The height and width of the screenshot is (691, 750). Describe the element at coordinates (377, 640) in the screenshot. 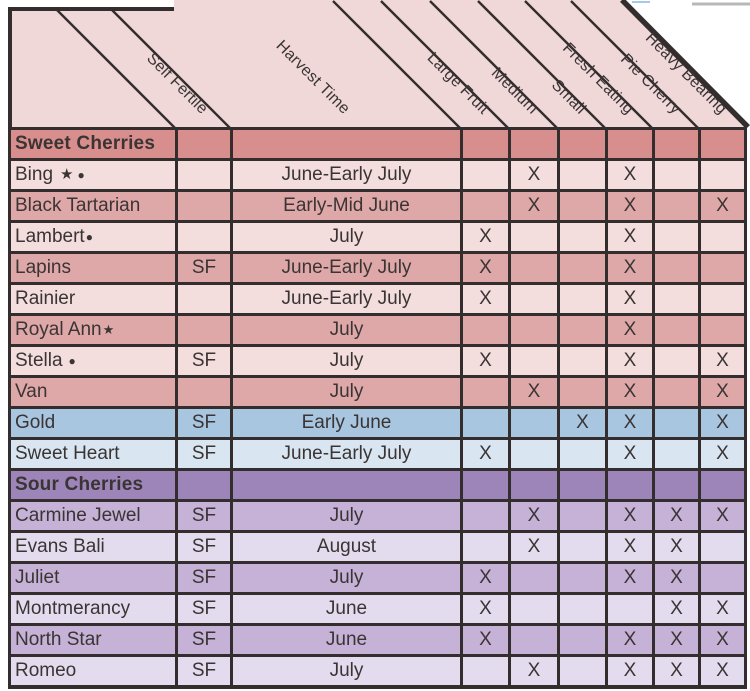

I see `table-row-north-star: North Star SF June X X X X` at that location.